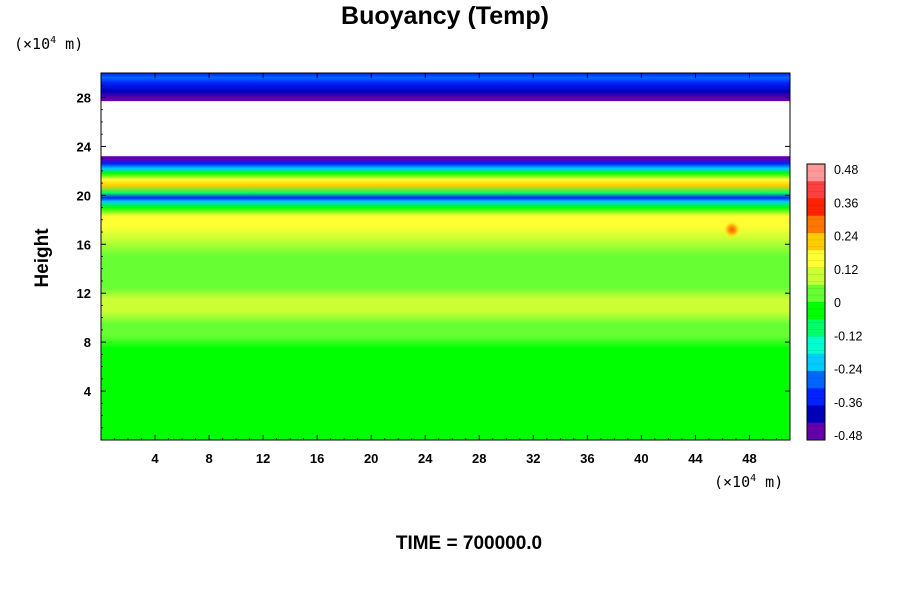 The height and width of the screenshot is (600, 900). What do you see at coordinates (769, 482) in the screenshot?
I see `x-unit-suffix: m)` at bounding box center [769, 482].